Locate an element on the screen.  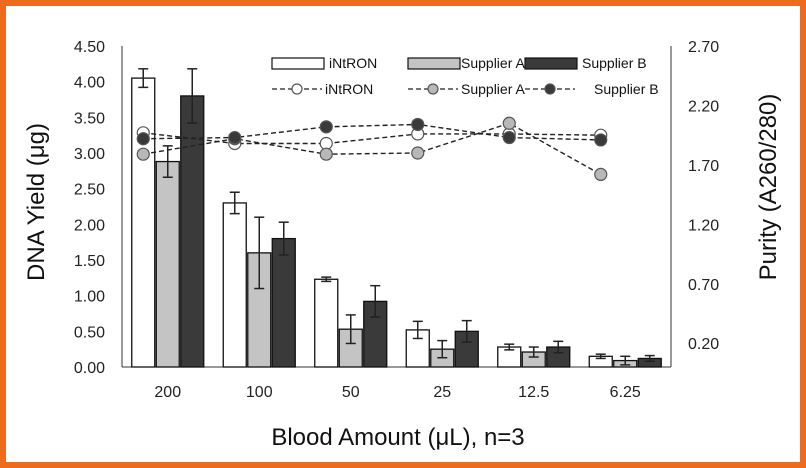
y2-tick-label: 2.70 is located at coordinates (703, 47).